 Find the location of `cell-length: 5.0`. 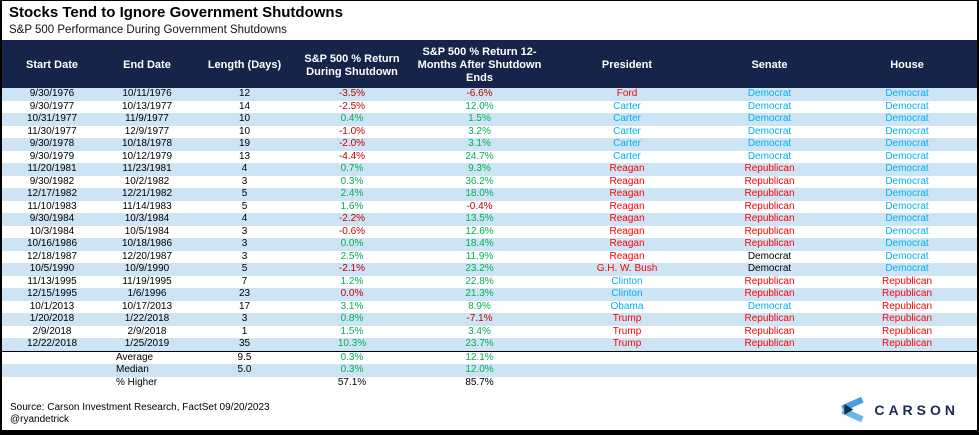

cell-length: 5.0 is located at coordinates (244, 369).